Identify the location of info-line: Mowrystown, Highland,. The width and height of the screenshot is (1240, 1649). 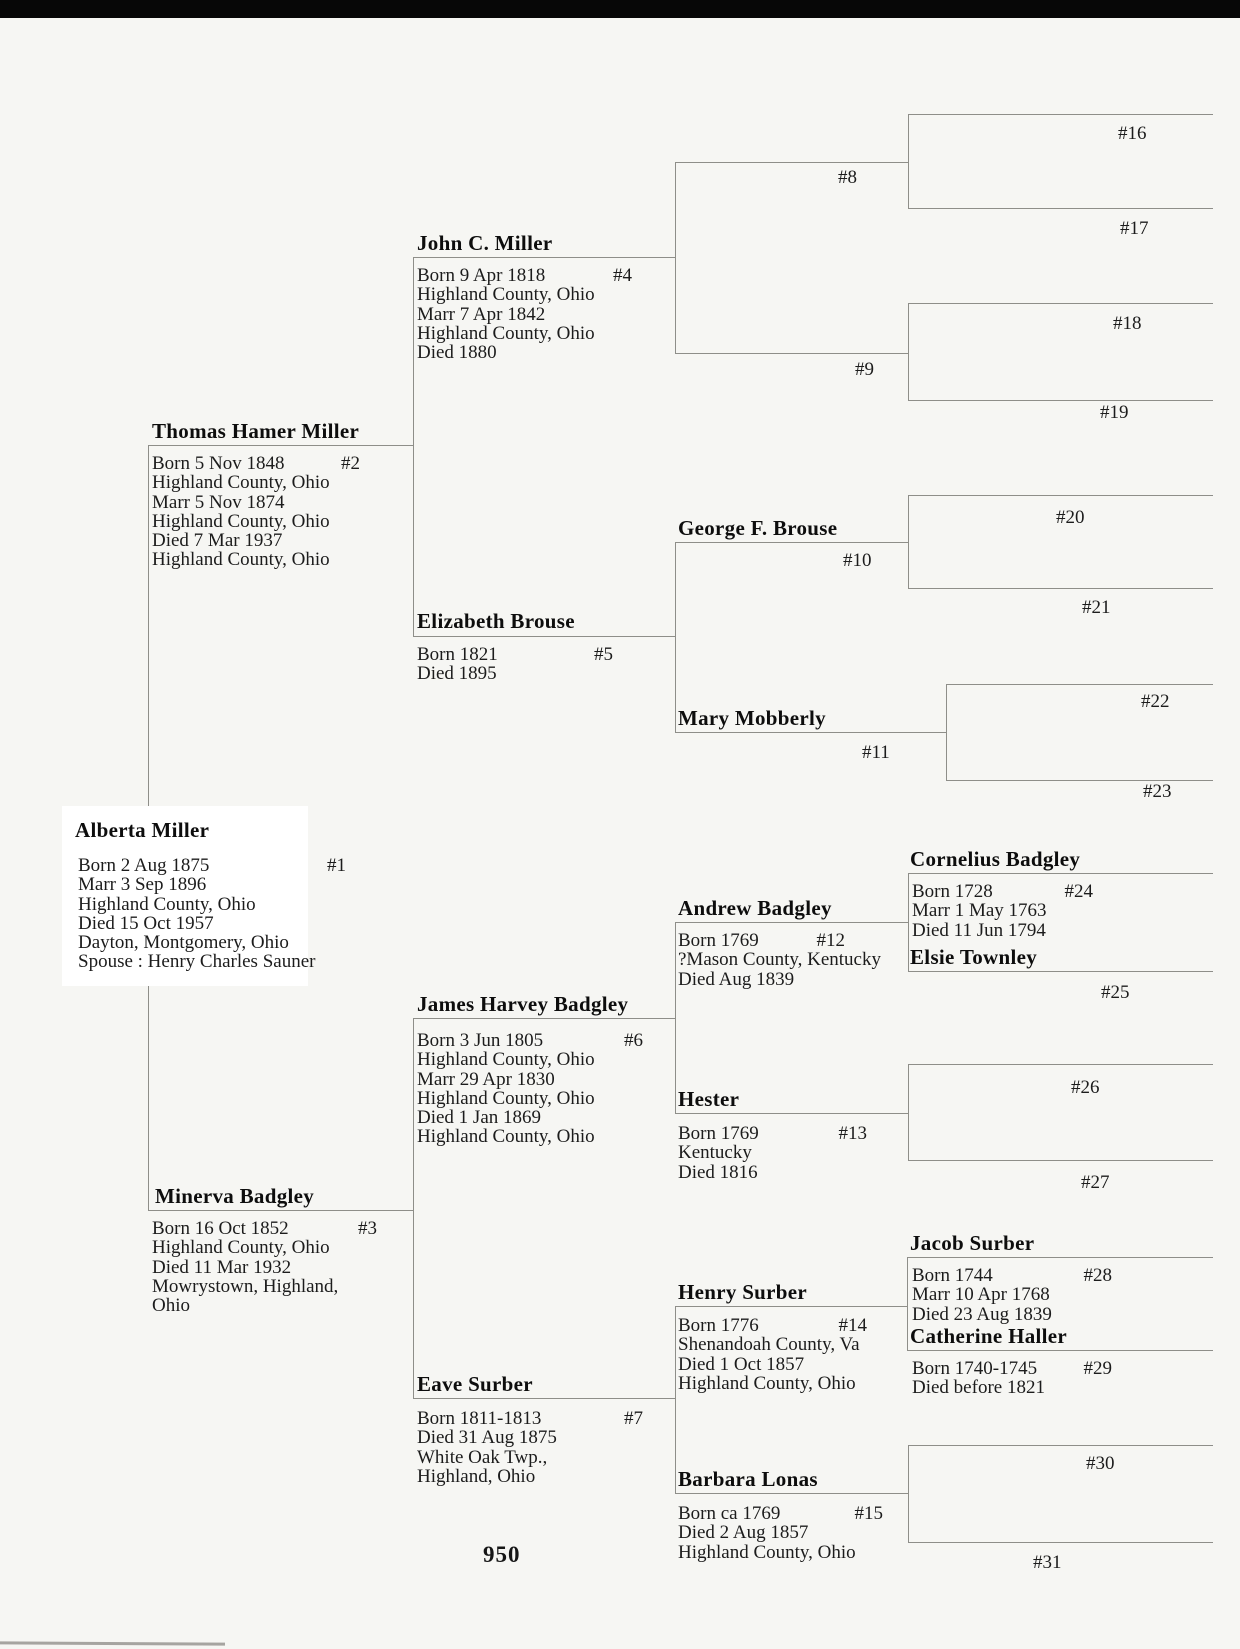
(245, 1286).